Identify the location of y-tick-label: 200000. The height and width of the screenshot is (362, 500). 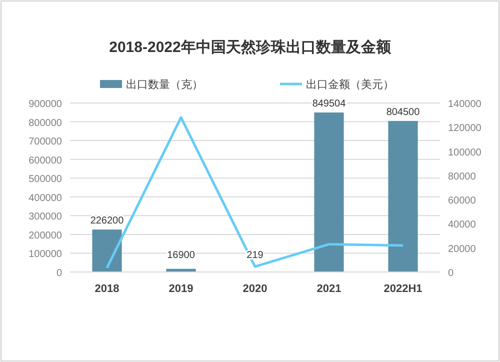
(45, 236).